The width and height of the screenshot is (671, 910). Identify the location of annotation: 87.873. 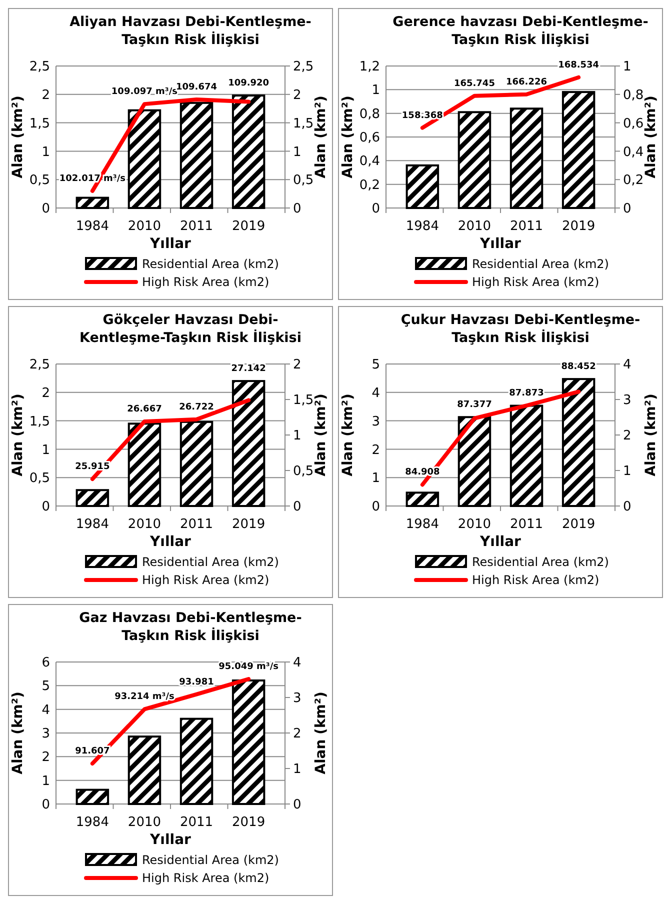
(526, 393).